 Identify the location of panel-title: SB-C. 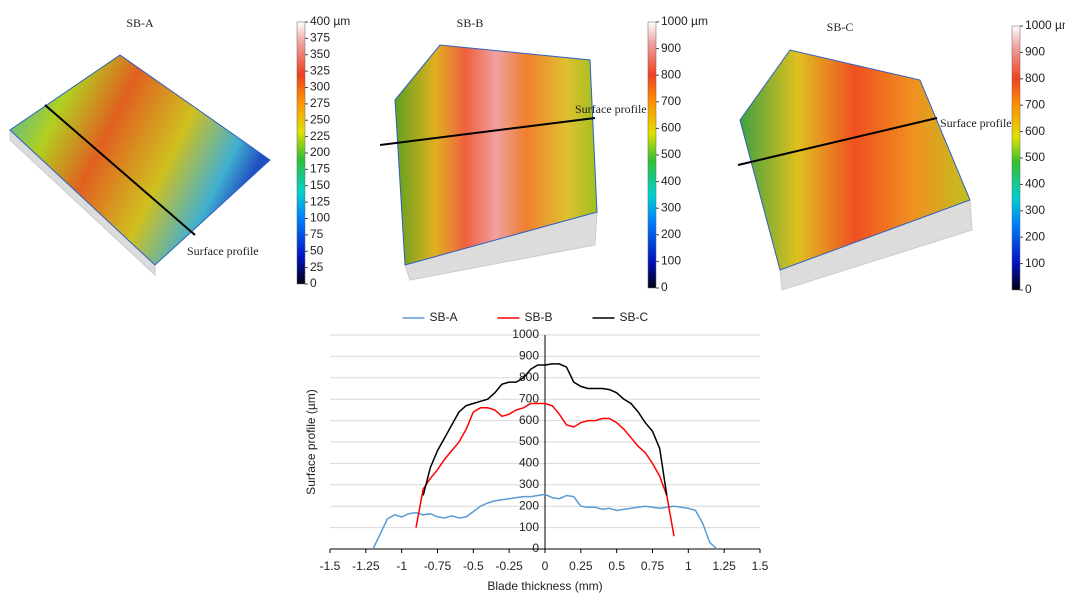
(840, 27).